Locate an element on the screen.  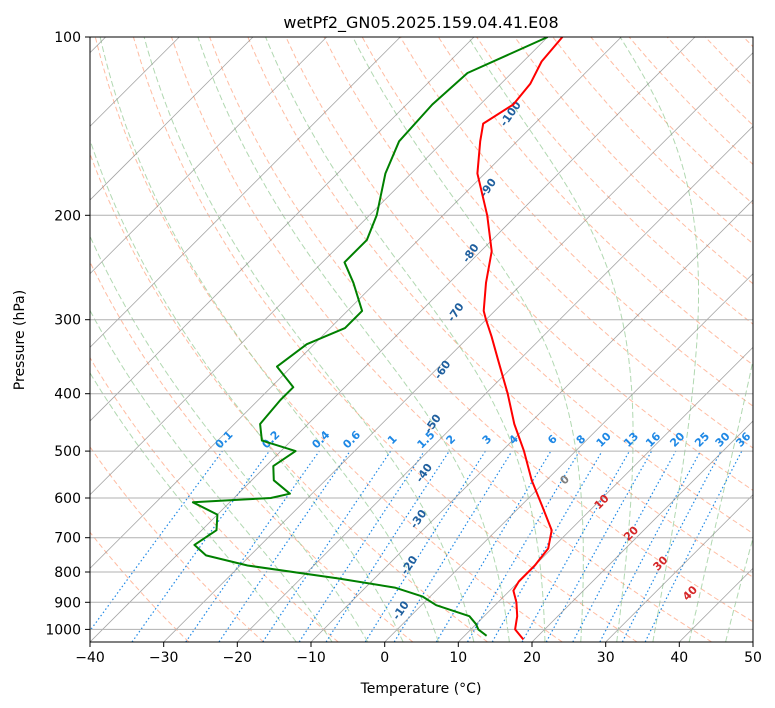
y-tick-label: 700 is located at coordinates (67, 539).